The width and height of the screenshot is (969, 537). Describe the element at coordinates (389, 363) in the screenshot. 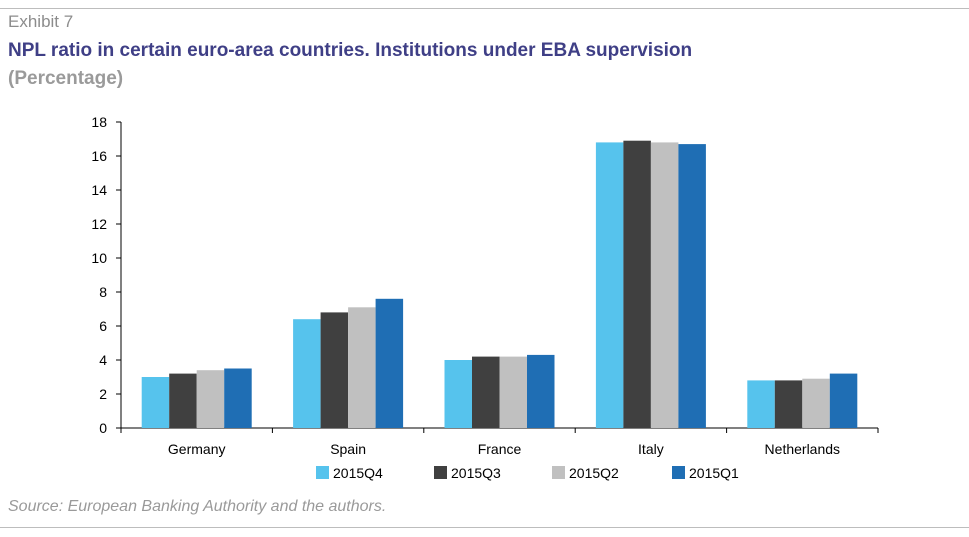

I see `bar-2015Q1-Spain` at that location.